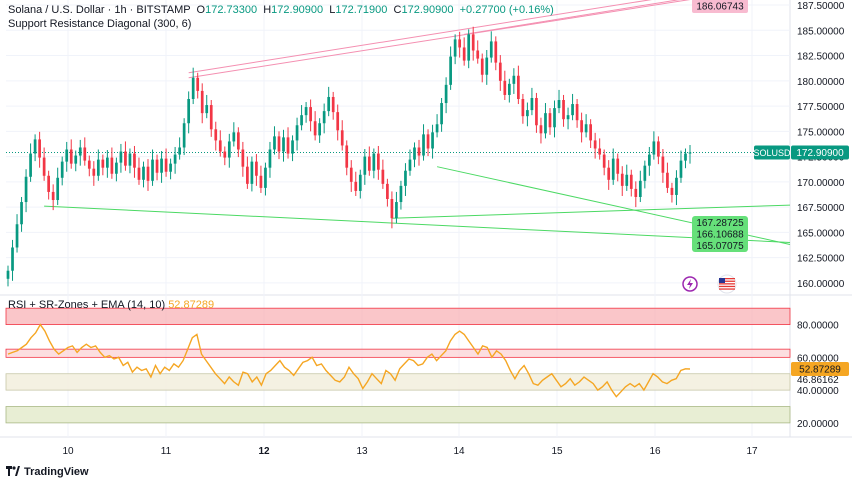 The height and width of the screenshot is (490, 852). I want to click on time-tick-label: 17, so click(752, 451).